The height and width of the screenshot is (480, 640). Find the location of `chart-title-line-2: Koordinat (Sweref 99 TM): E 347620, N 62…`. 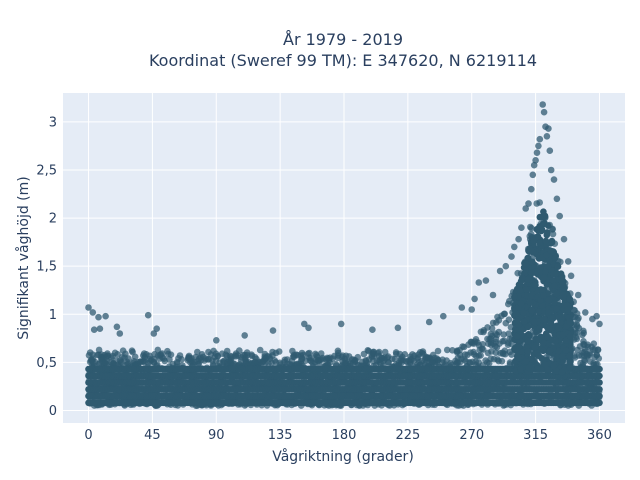

chart-title-line-2: Koordinat (Sweref 99 TM): E 347620, N 62… is located at coordinates (343, 60).